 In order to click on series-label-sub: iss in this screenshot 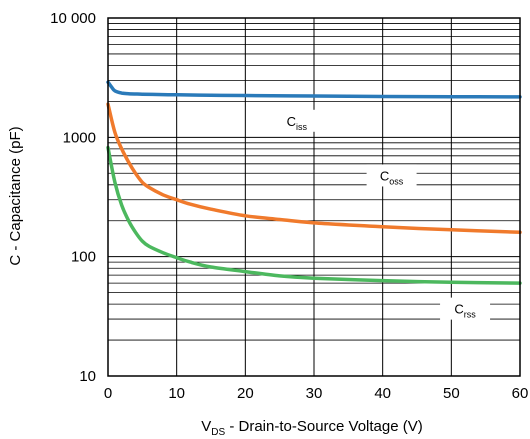, I will do `click(301, 127)`.